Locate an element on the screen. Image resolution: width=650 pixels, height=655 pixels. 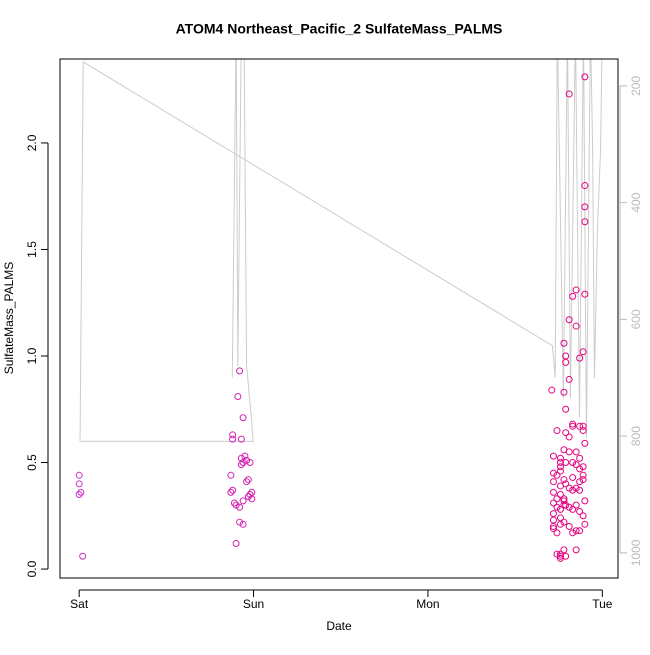
y-tick-label: 0.0 is located at coordinates (32, 568).